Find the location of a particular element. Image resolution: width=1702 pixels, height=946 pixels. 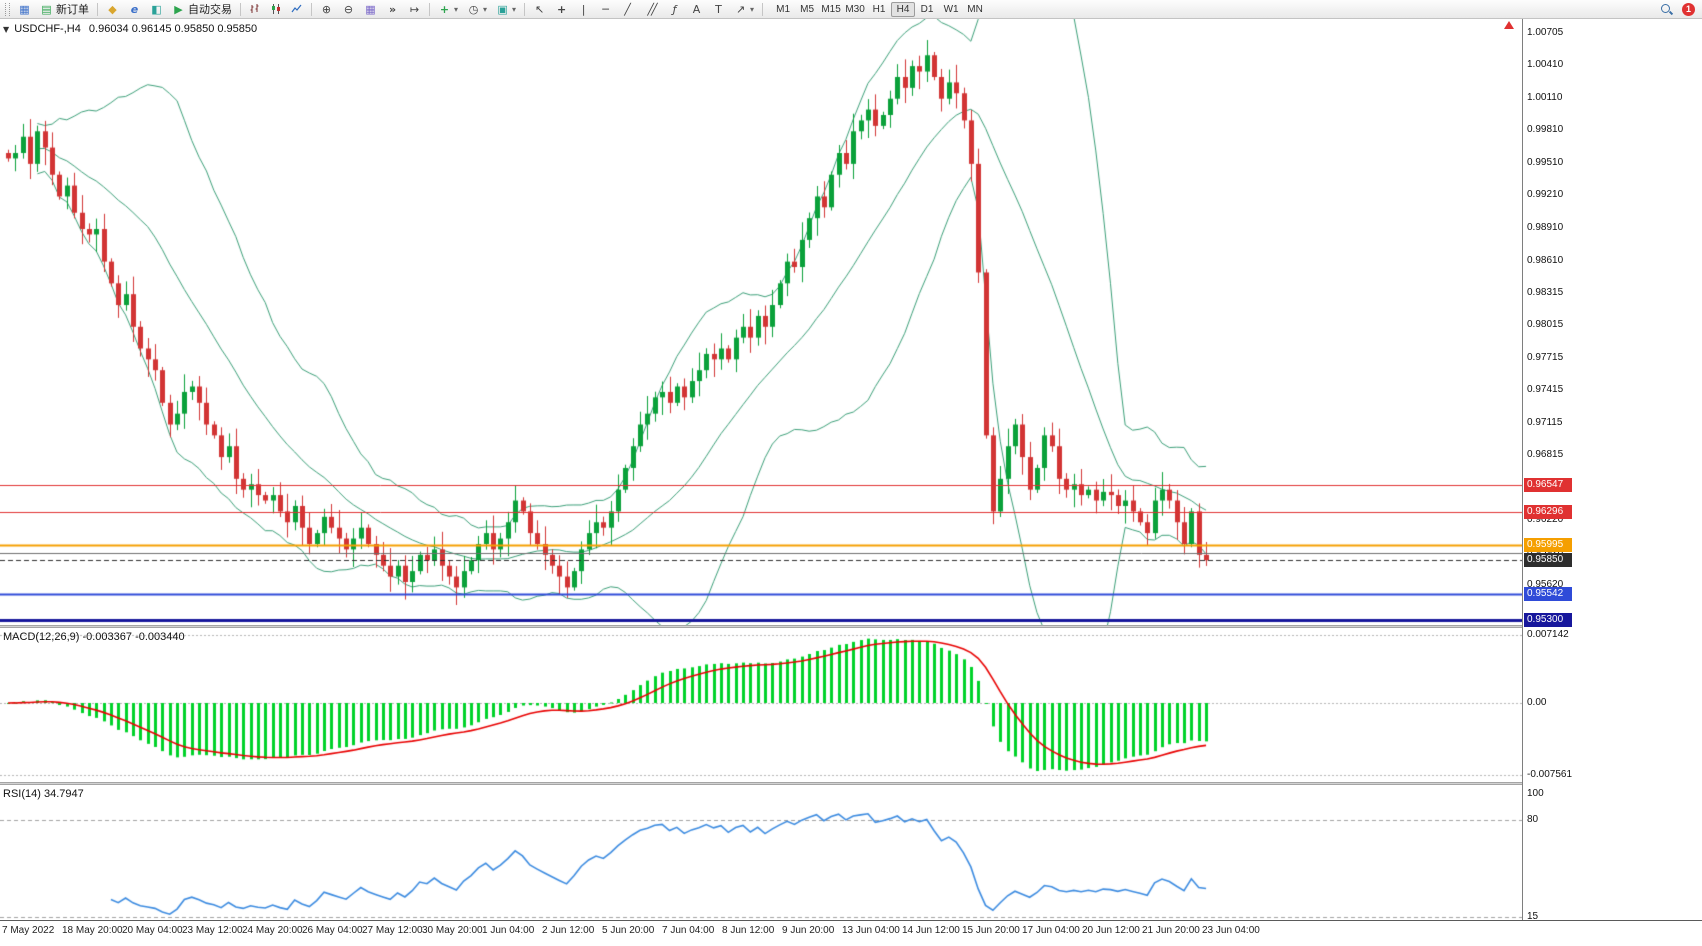

line-chart-button is located at coordinates (297, 9).